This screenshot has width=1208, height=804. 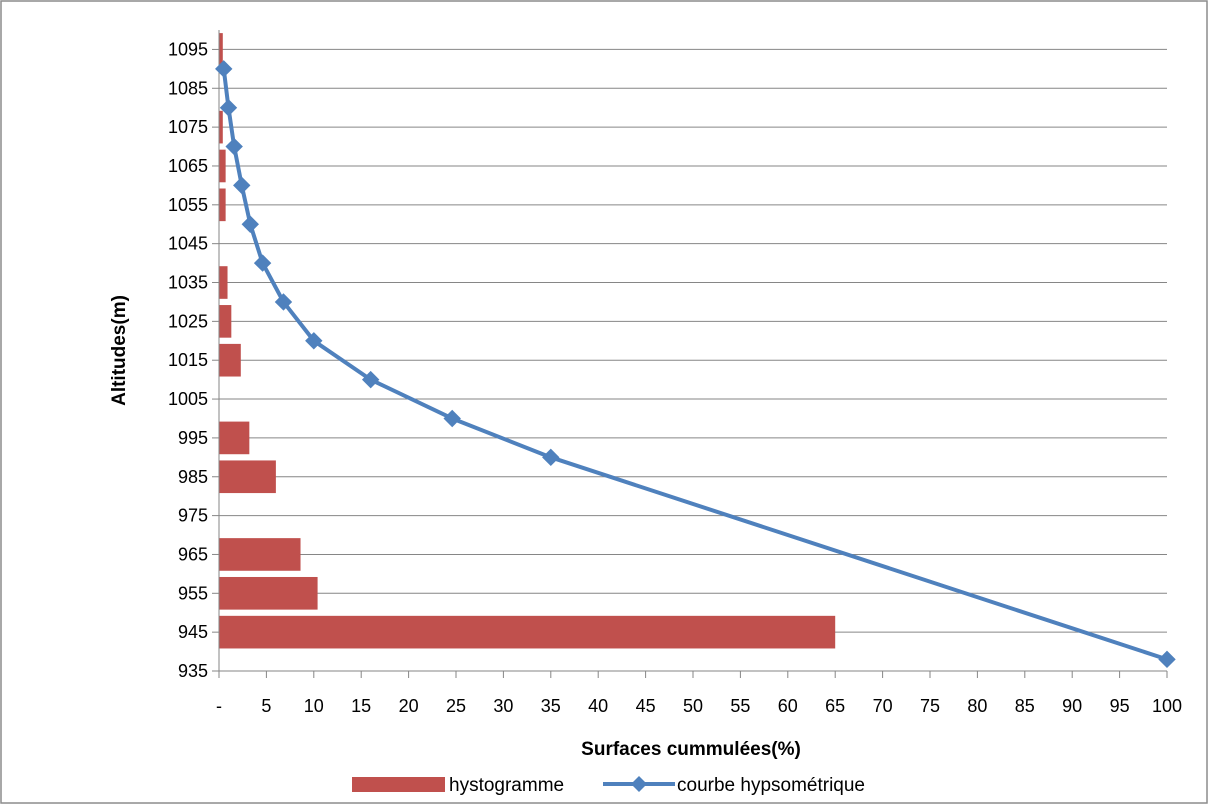 What do you see at coordinates (193, 477) in the screenshot?
I see `y-tick-label: 985` at bounding box center [193, 477].